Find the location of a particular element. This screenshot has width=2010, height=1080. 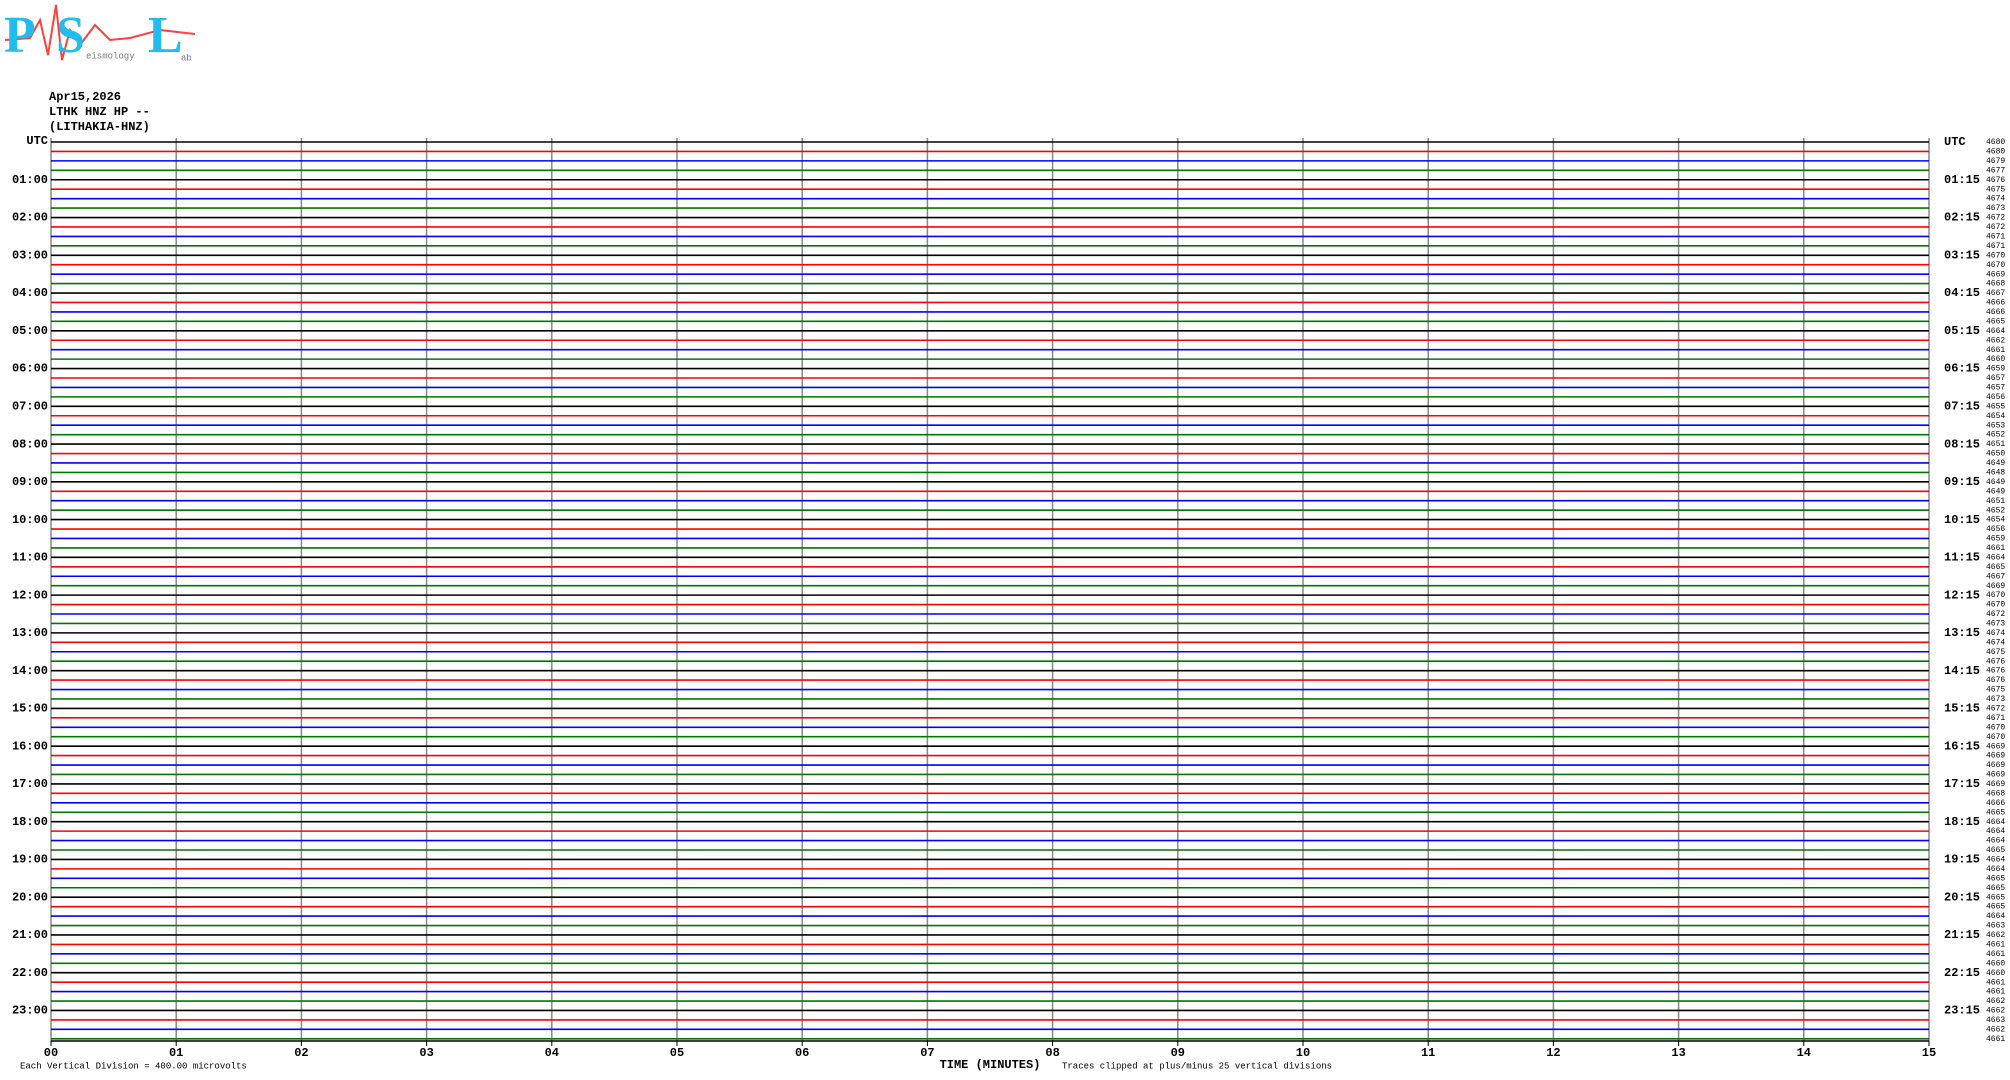

right-time-label: 18:15 is located at coordinates (1962, 822).